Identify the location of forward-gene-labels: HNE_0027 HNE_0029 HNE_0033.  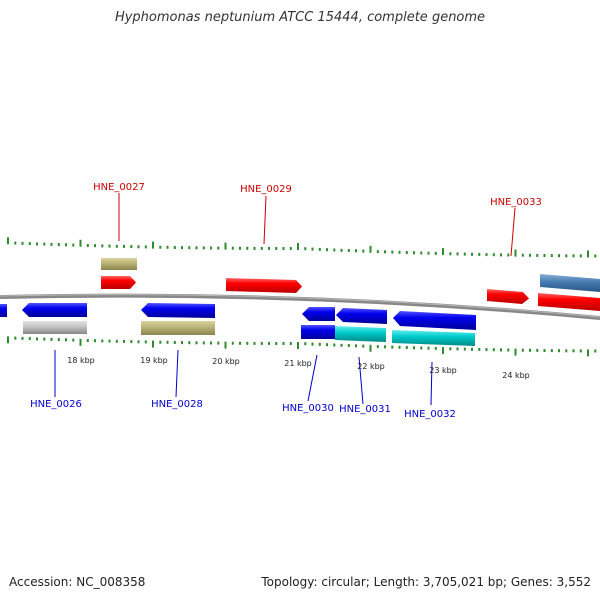
(317, 195).